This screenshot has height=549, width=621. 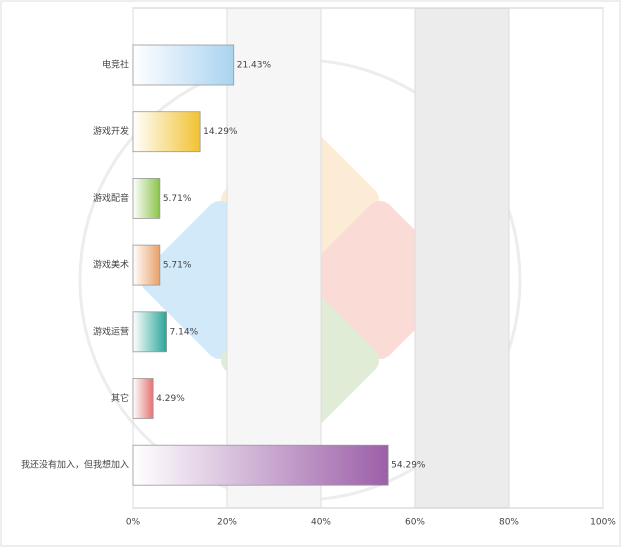 What do you see at coordinates (220, 132) in the screenshot?
I see `value-label: 14.29%` at bounding box center [220, 132].